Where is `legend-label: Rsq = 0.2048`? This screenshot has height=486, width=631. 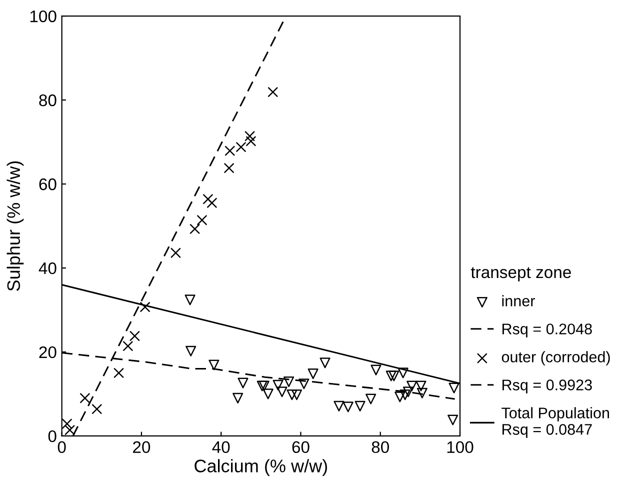
legend-label: Rsq = 0.2048 is located at coordinates (547, 331).